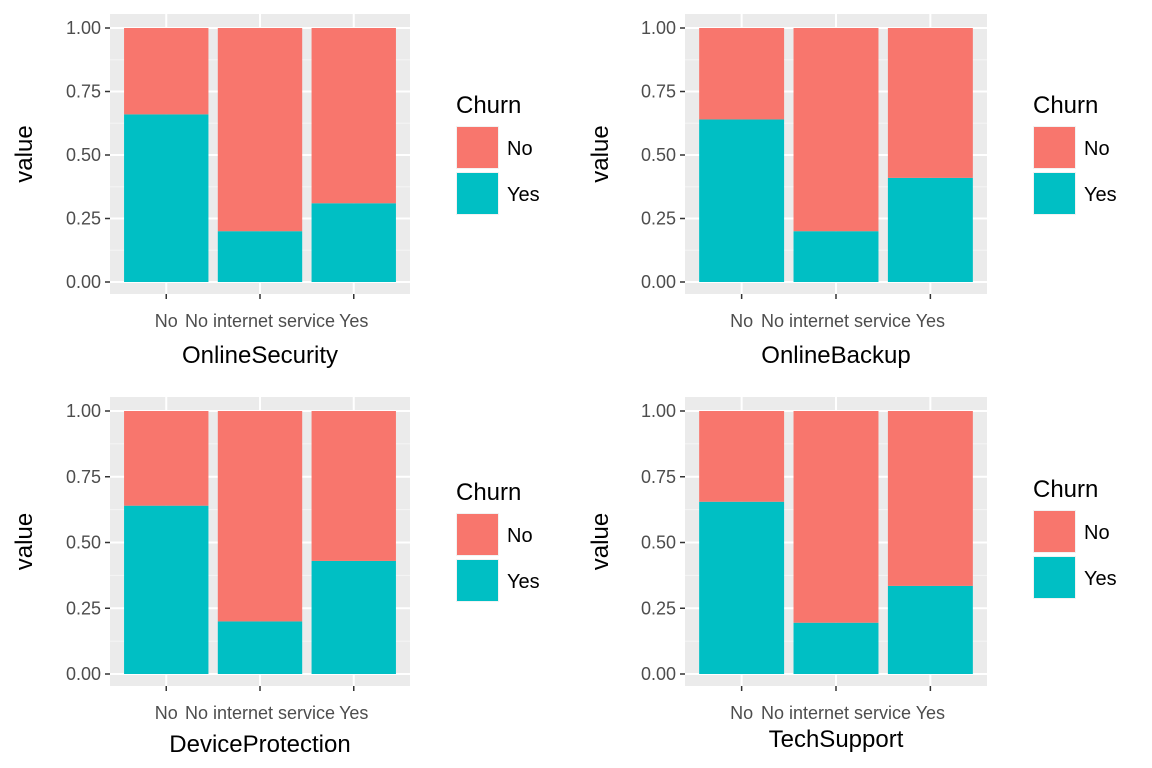 Image resolution: width=1152 pixels, height=768 pixels. I want to click on x-axis-title: DeviceProtection, so click(259, 744).